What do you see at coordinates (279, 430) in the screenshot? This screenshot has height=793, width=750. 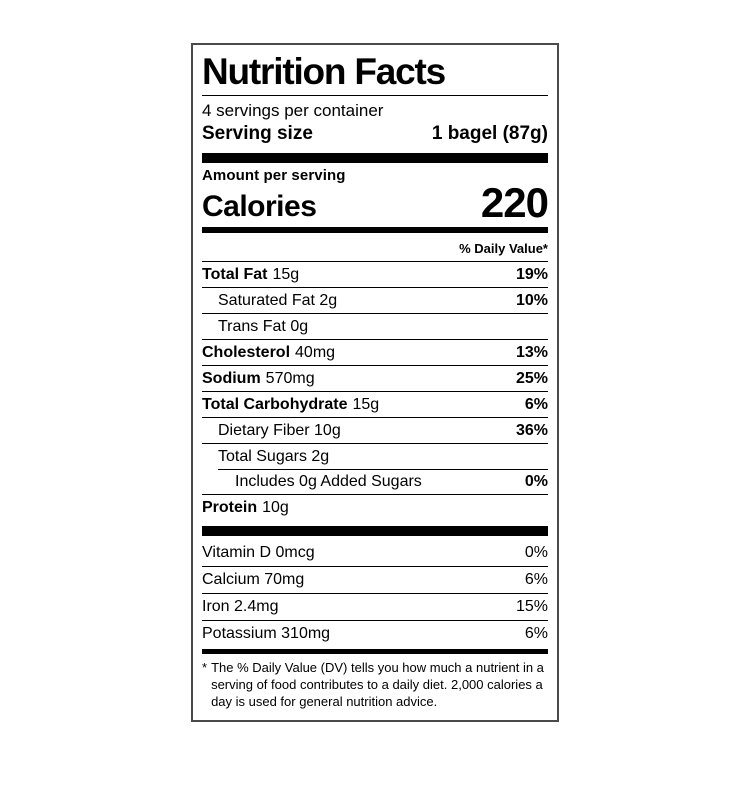 I see `nutrient-amount: Dietary Fiber 10g` at bounding box center [279, 430].